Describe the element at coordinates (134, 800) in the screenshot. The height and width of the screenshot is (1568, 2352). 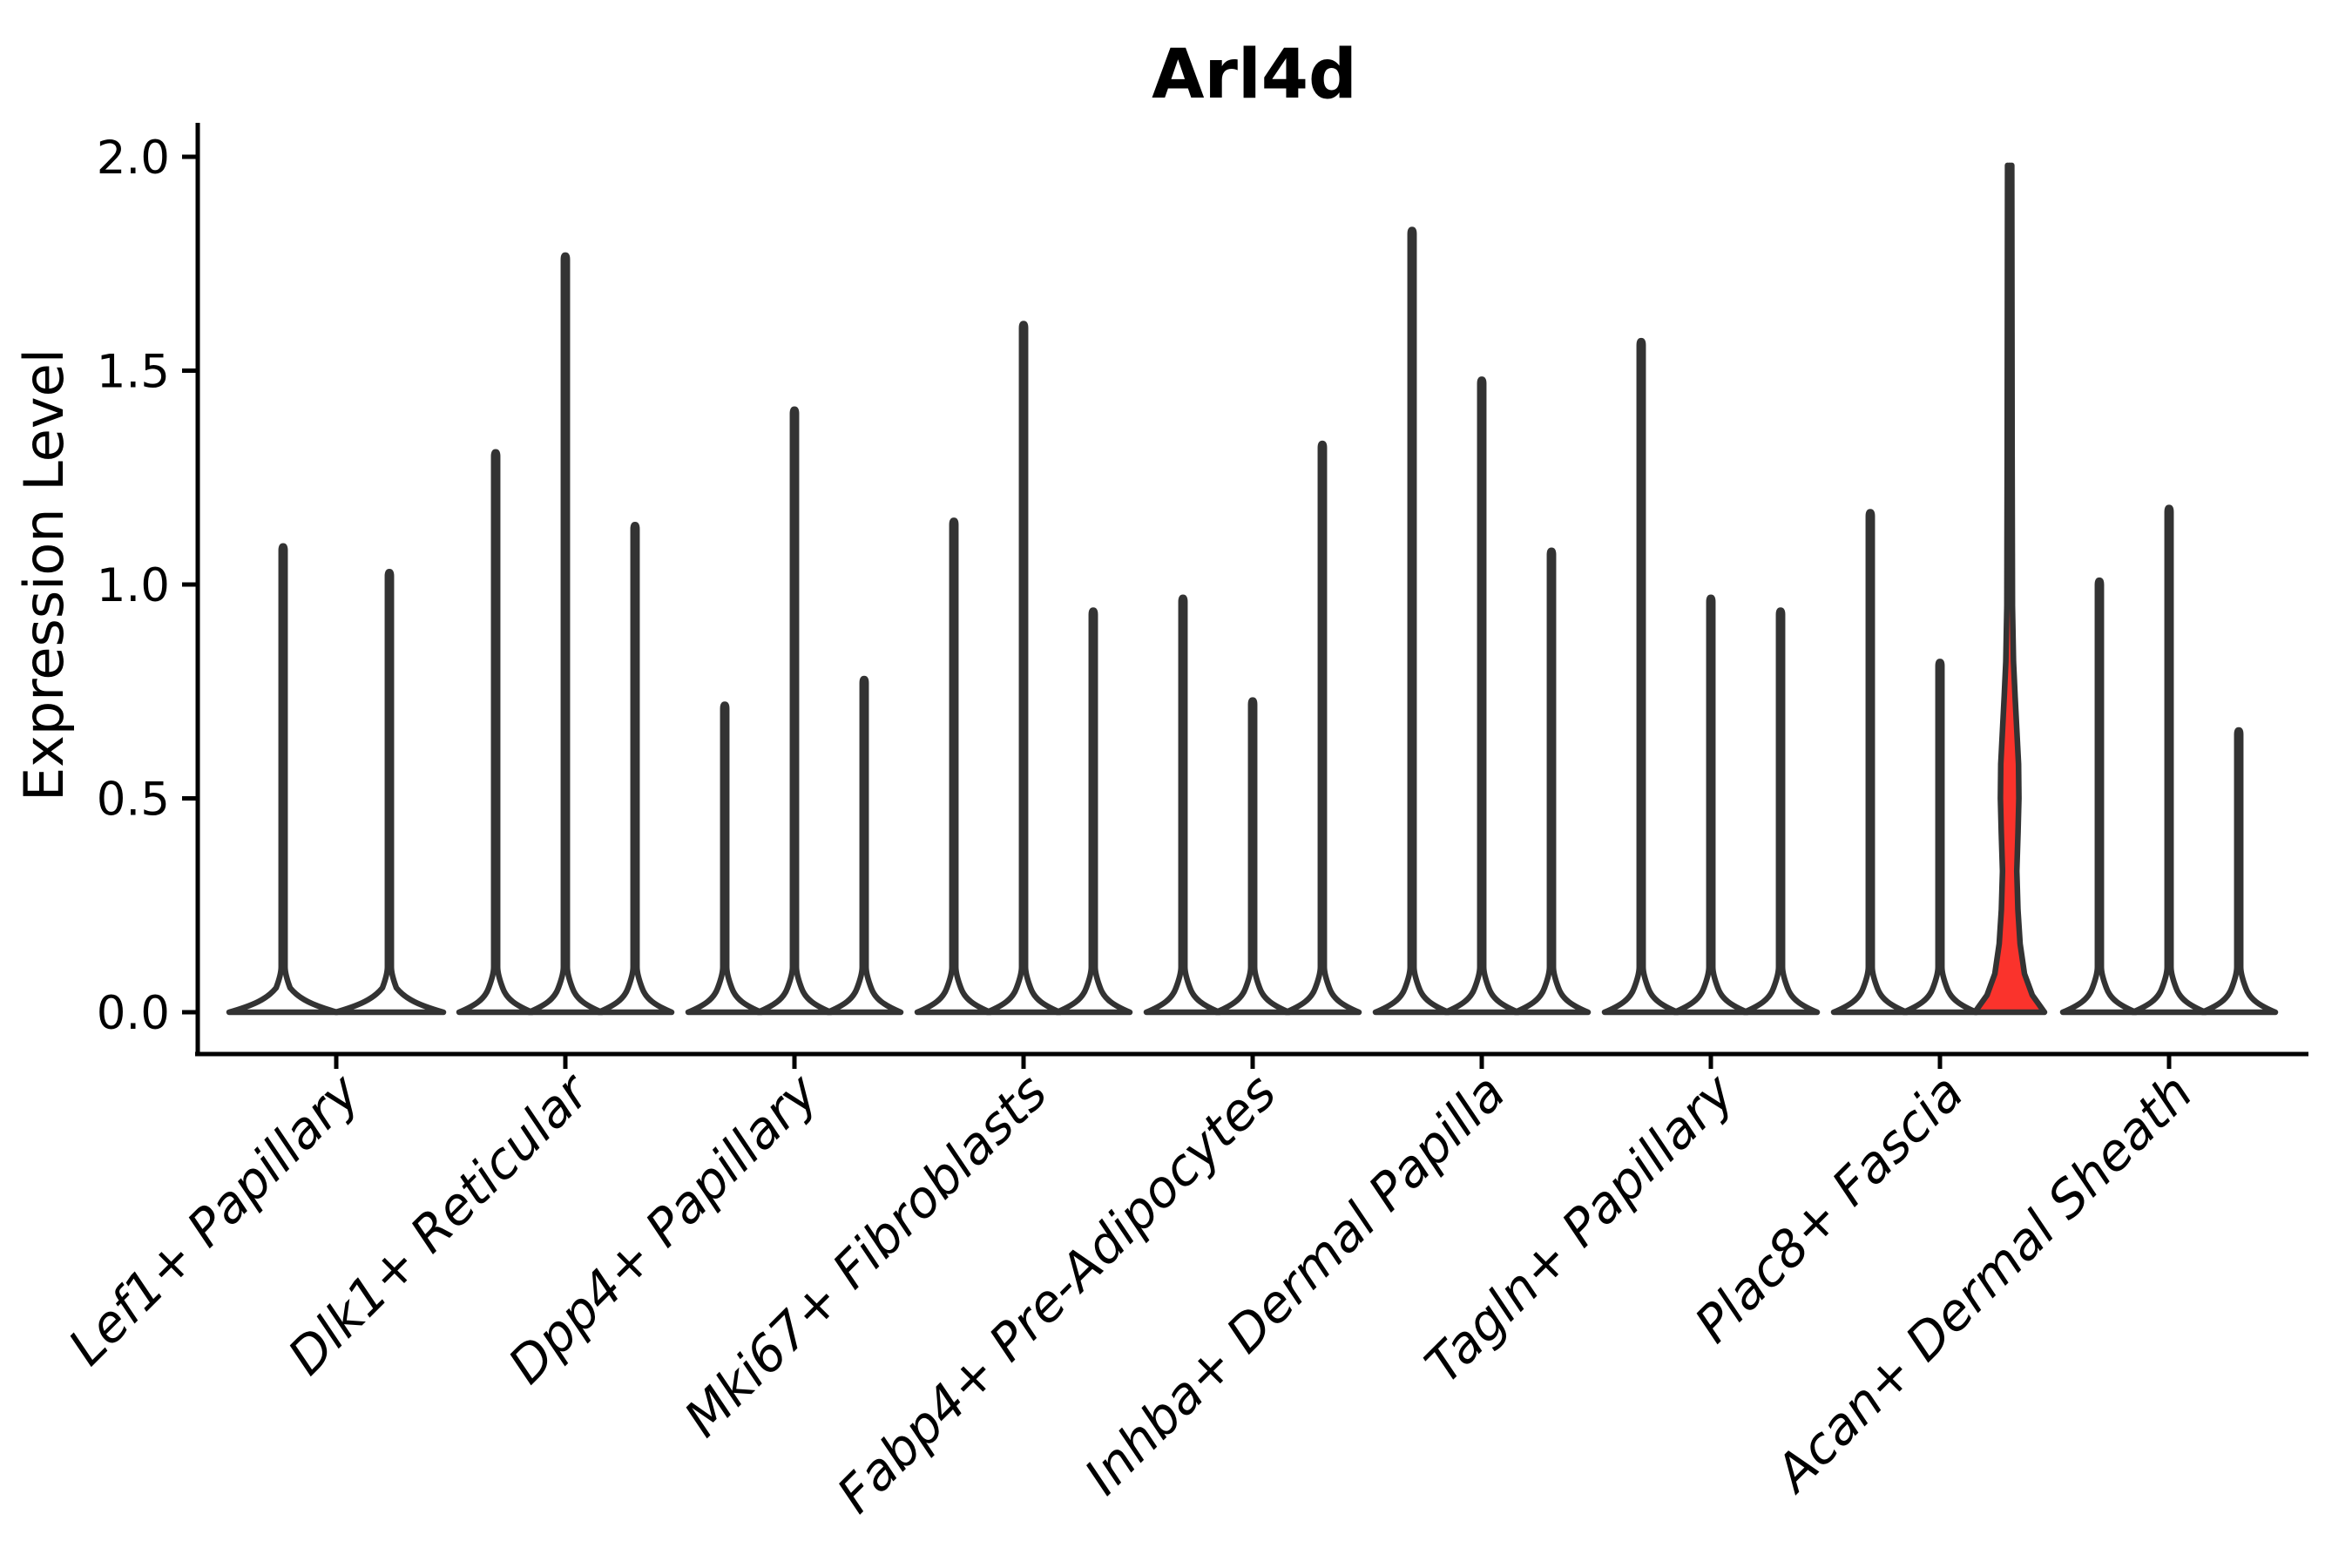
I see `y-tick-label: 0.5` at that location.